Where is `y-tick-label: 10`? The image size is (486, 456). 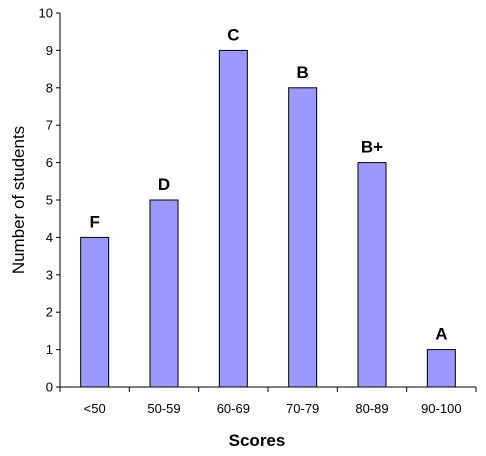 y-tick-label: 10 is located at coordinates (46, 13).